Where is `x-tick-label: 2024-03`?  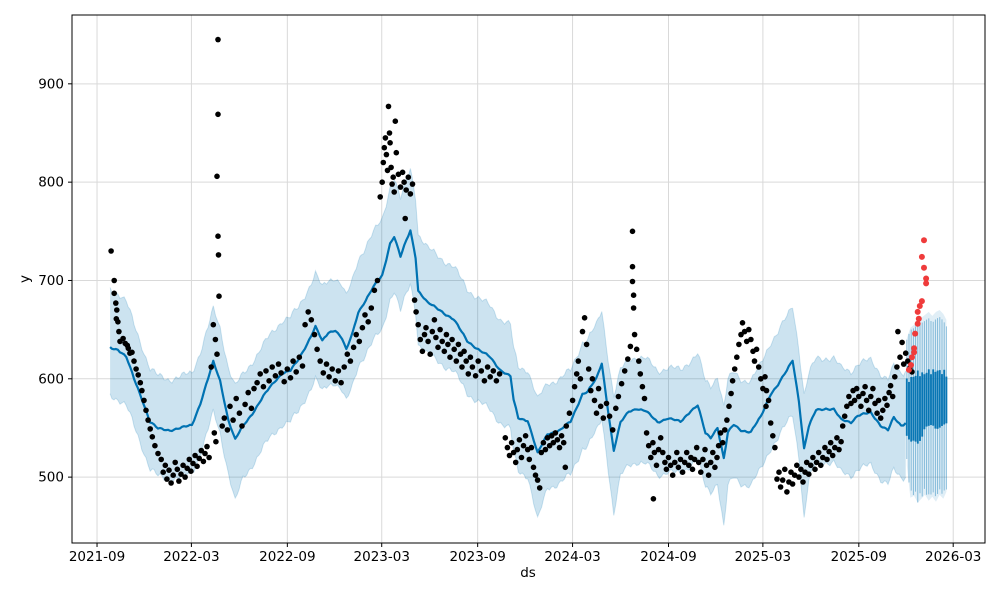
x-tick-label: 2024-03 is located at coordinates (572, 557).